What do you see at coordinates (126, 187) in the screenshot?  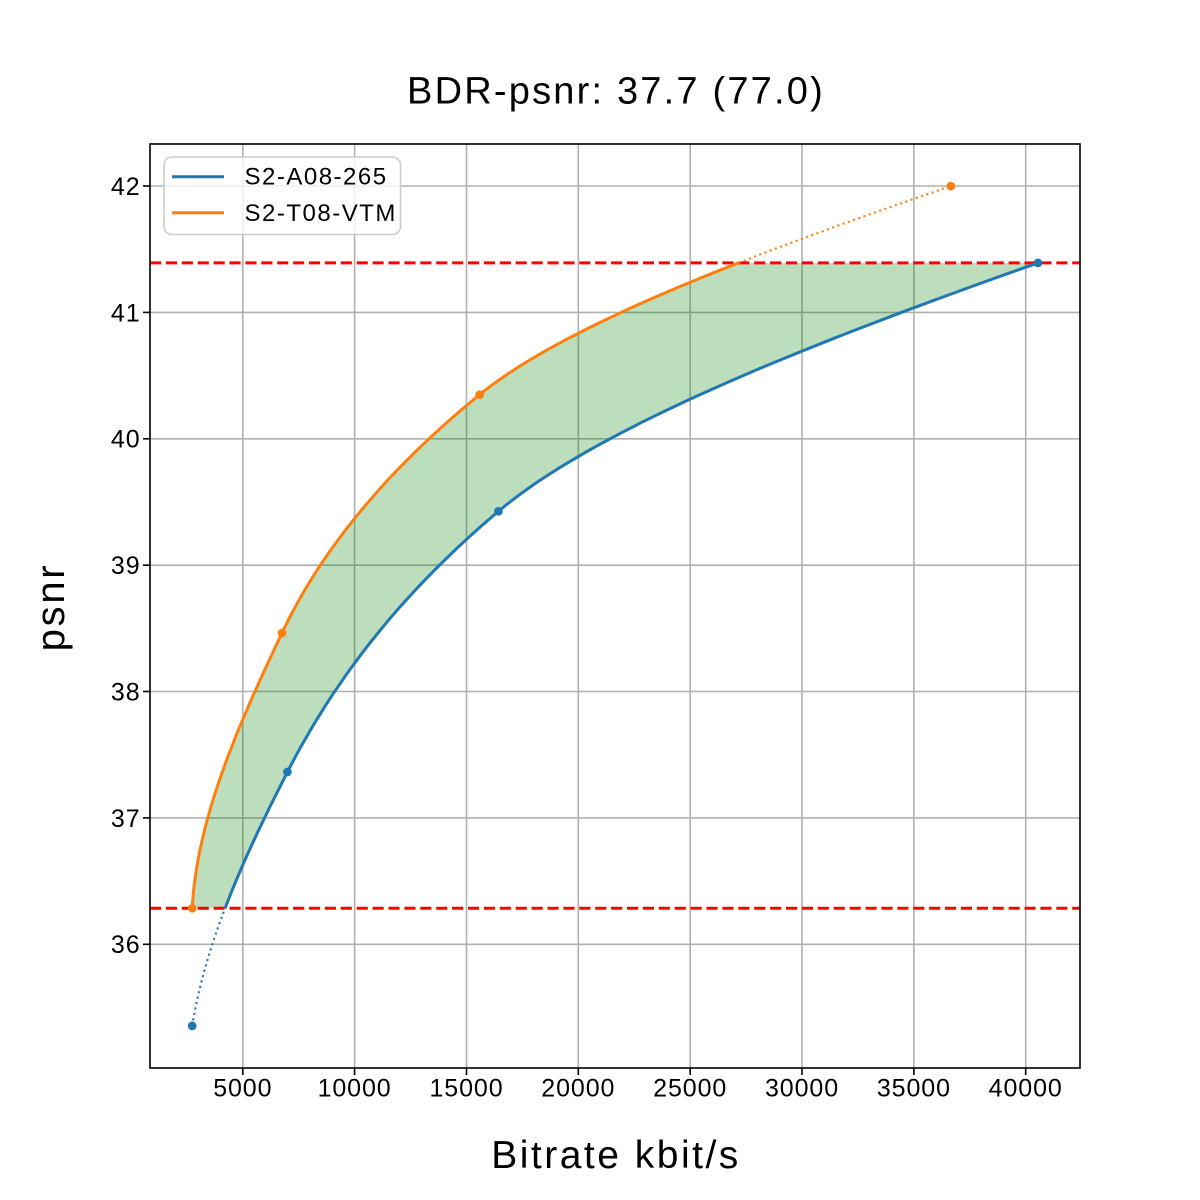 I see `svg-text: 42` at bounding box center [126, 187].